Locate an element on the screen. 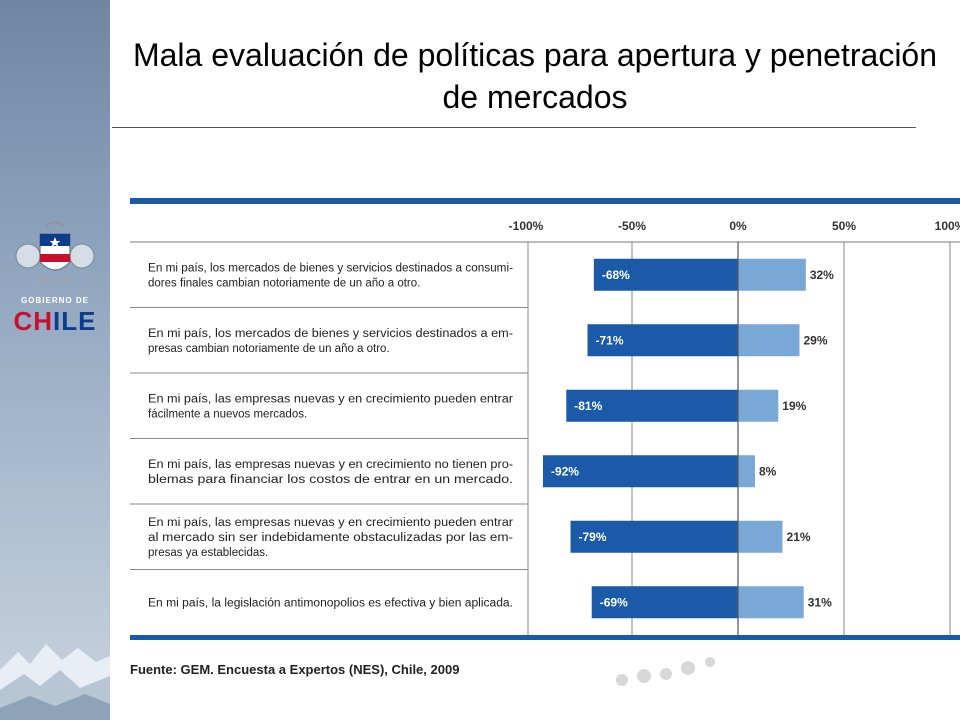  negative-data-label: -69% is located at coordinates (614, 602).